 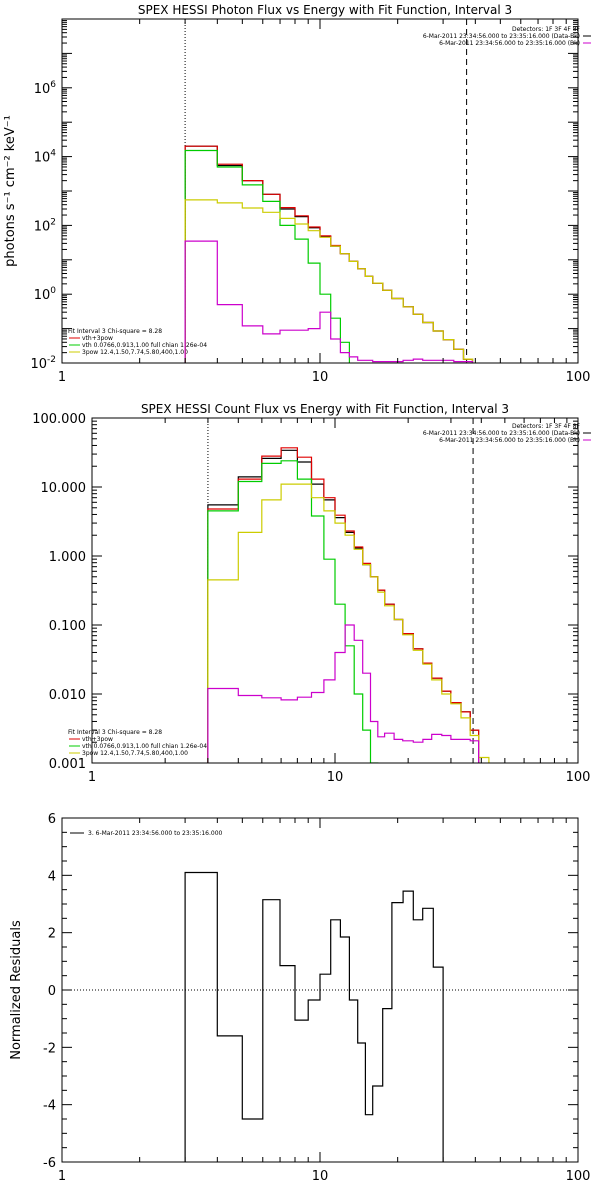 I want to click on y-tick-label: 10⁻², so click(x=43, y=363).